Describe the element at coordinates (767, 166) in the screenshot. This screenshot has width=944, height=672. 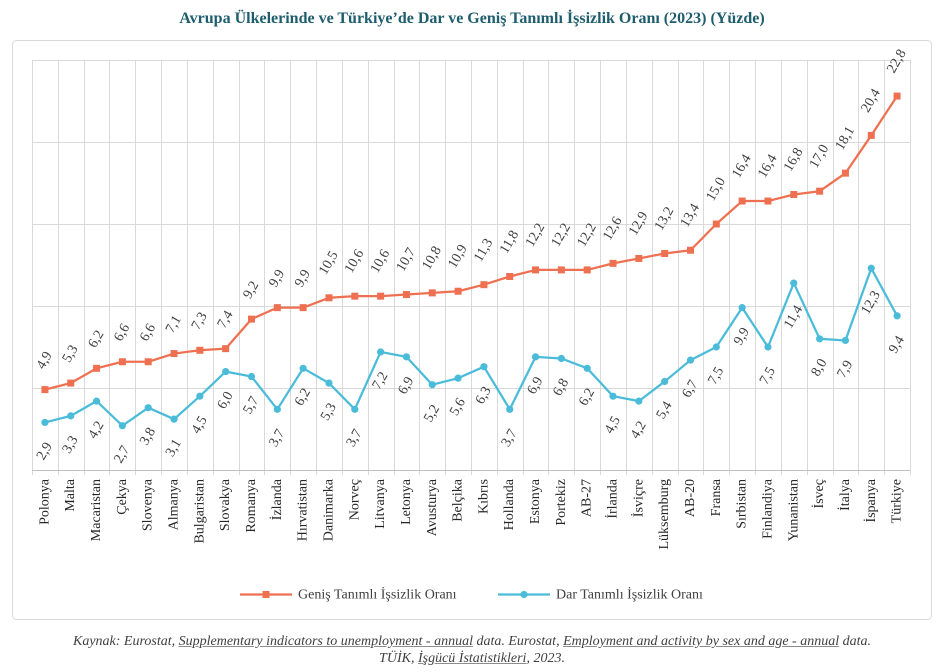
I see `series-0-data-label: 16,4` at that location.